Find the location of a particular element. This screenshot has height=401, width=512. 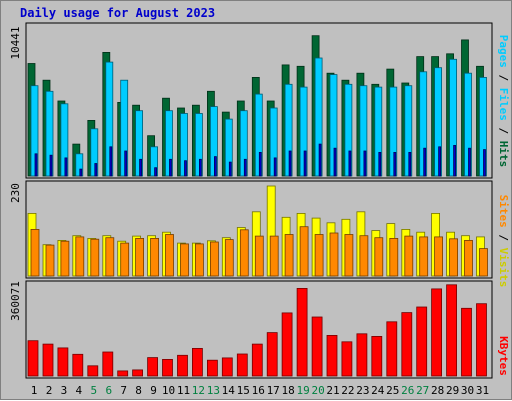

legend-kbytes: KBytes is located at coordinates (503, 356).